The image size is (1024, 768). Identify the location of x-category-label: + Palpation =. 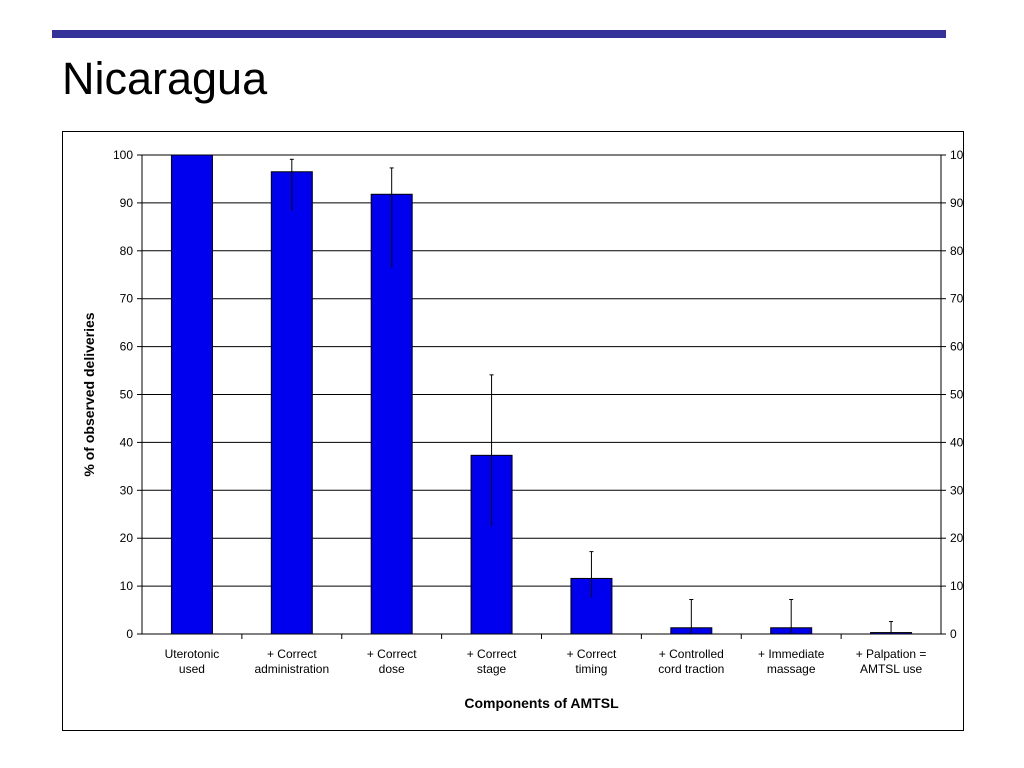
(891, 654).